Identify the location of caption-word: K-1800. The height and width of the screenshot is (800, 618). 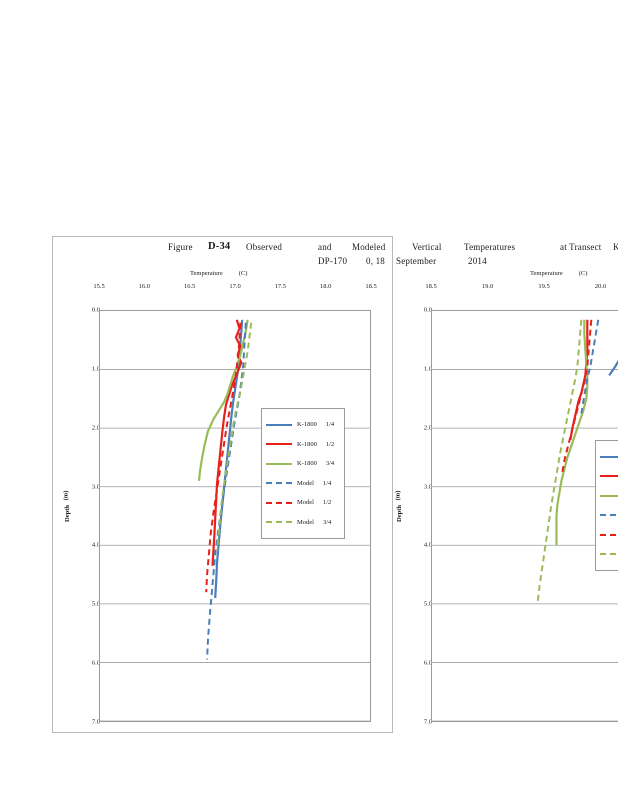
(615, 247).